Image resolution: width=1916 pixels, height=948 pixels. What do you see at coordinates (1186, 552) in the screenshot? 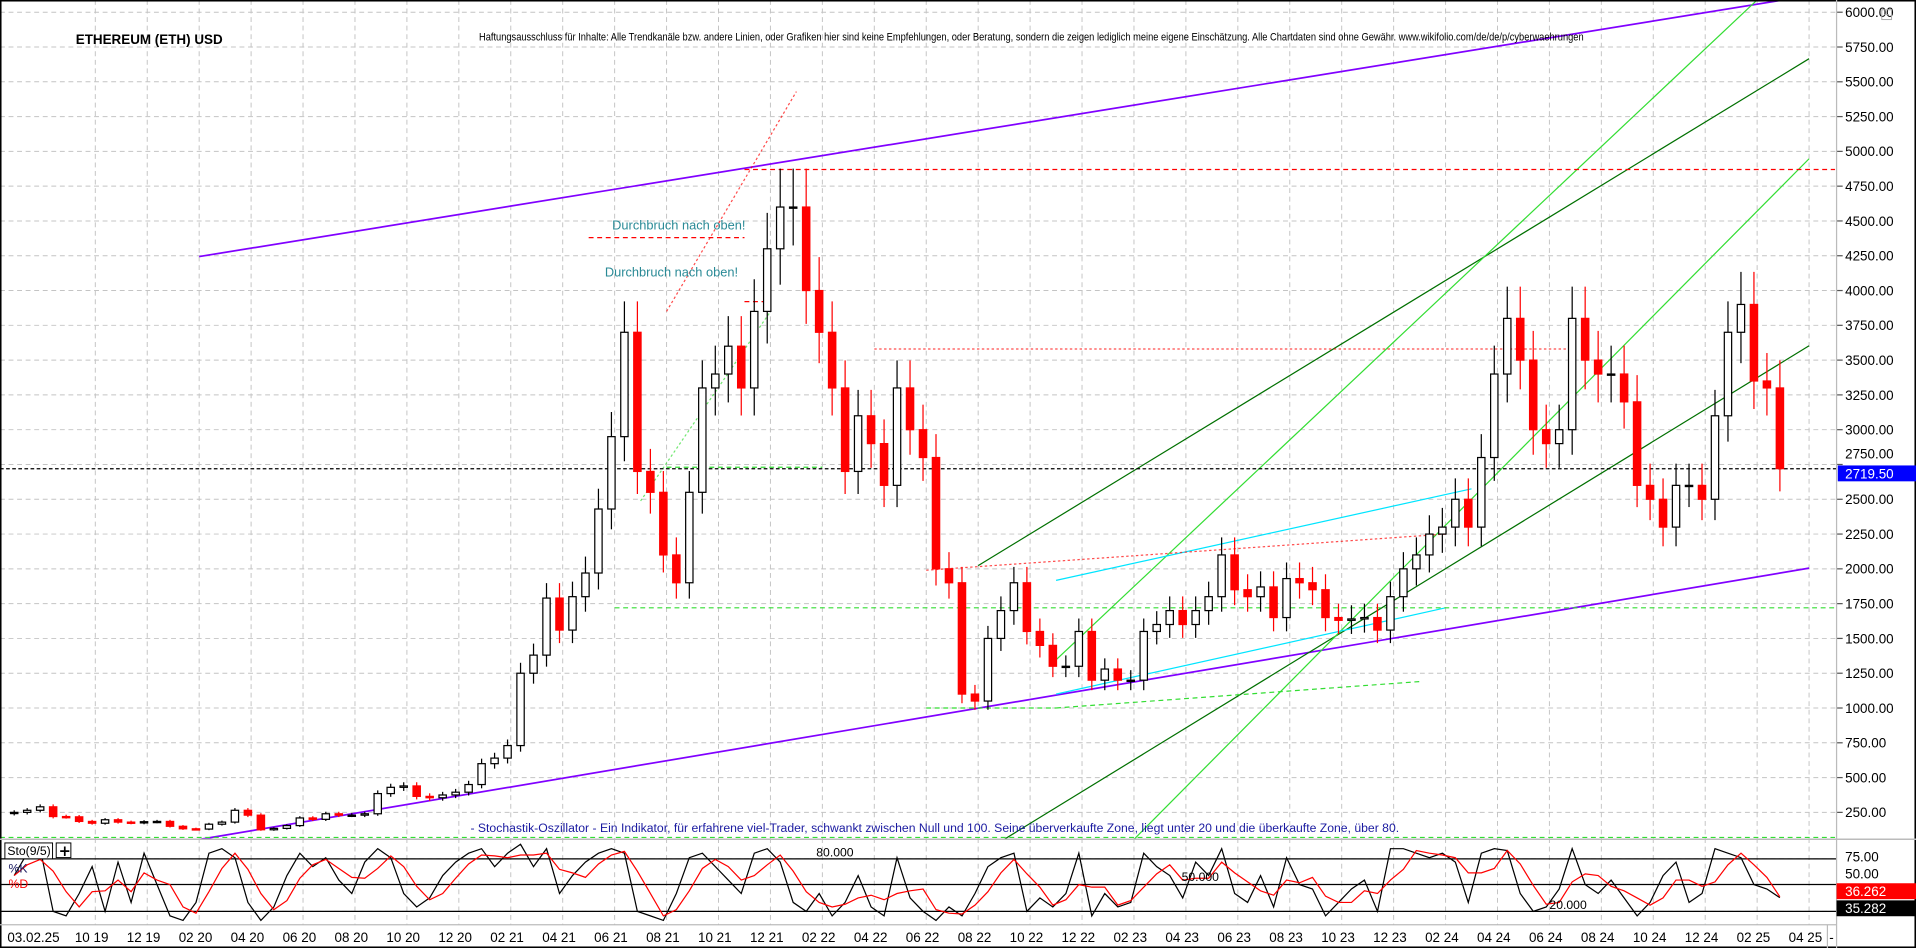
I see `trendline-red-dotted-2022-2024` at bounding box center [1186, 552].